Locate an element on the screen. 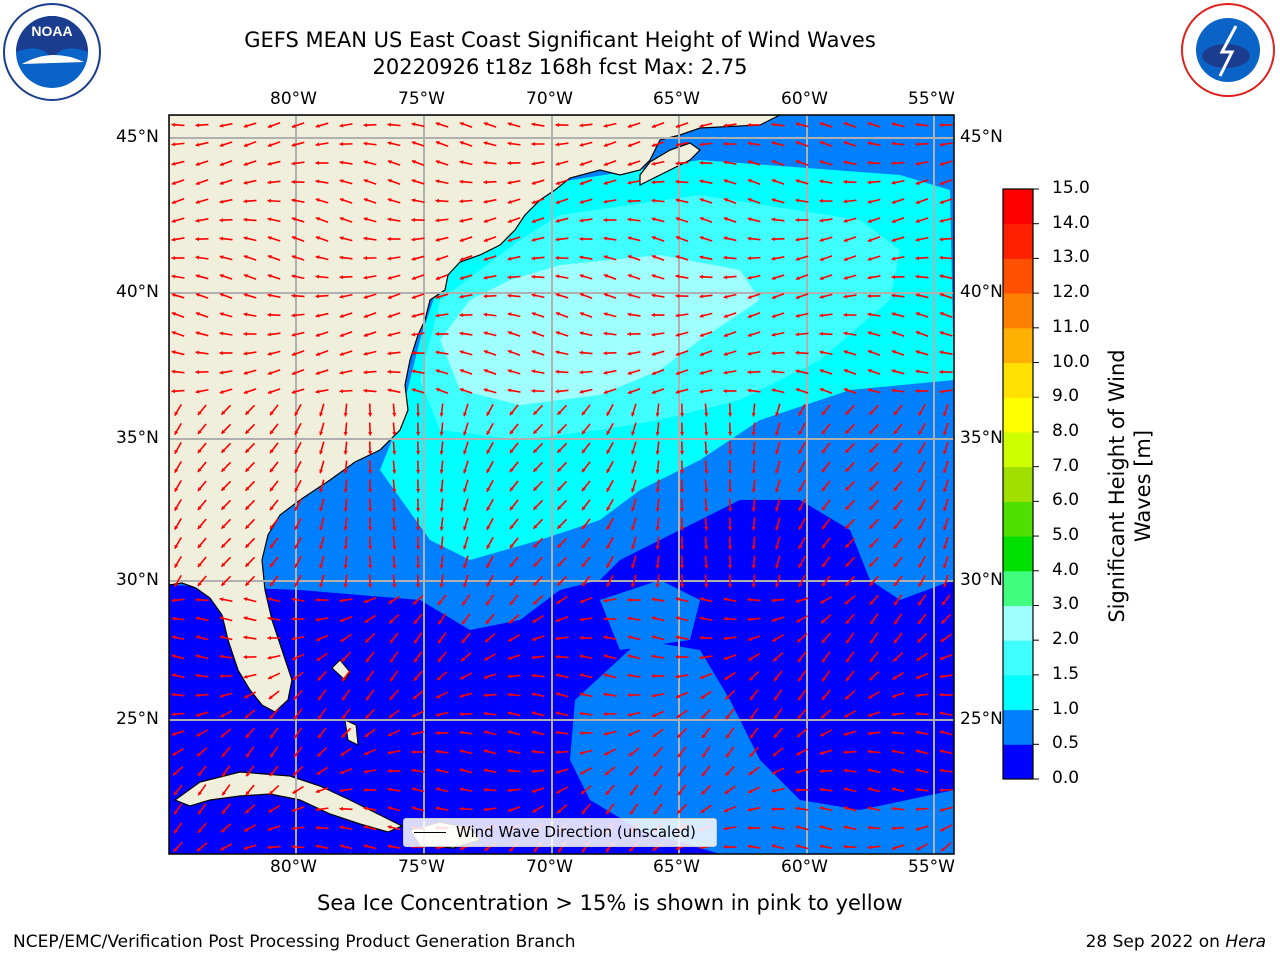 Image resolution: width=1280 pixels, height=960 pixels. lon-tick-bottom: 55°W is located at coordinates (931, 867).